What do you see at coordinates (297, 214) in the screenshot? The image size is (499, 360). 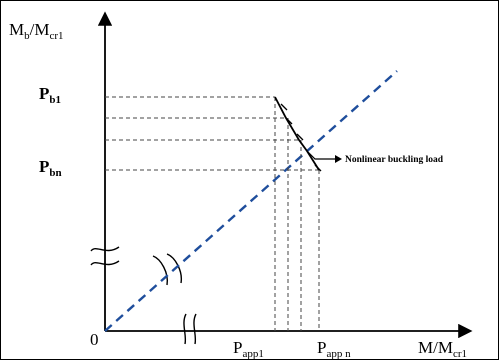 I see `vertical-guides` at bounding box center [297, 214].